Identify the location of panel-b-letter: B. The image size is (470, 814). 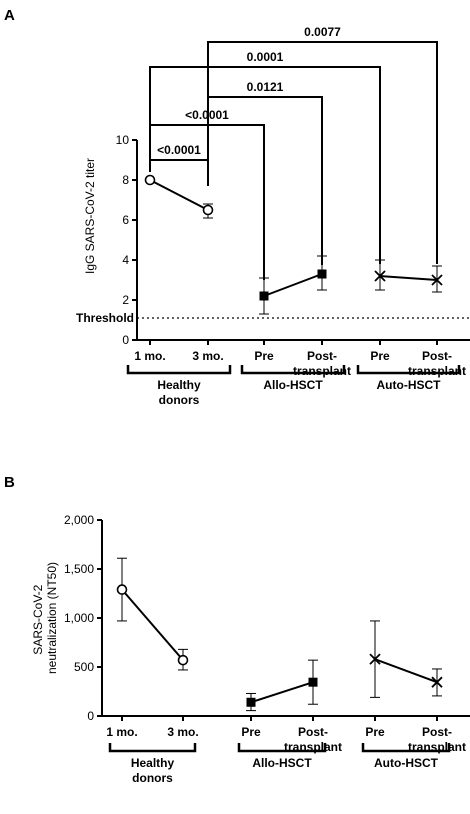
(9, 482).